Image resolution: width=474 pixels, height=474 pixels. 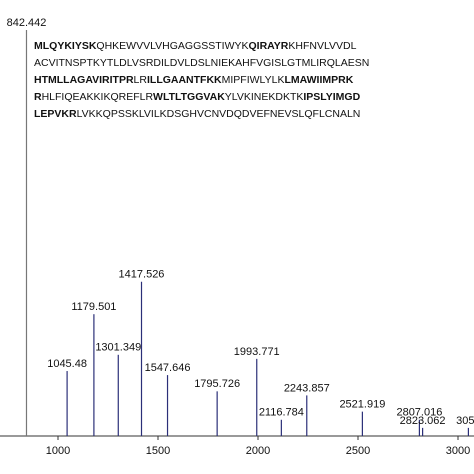 I want to click on x-tick-label: 1000, so click(x=58, y=451).